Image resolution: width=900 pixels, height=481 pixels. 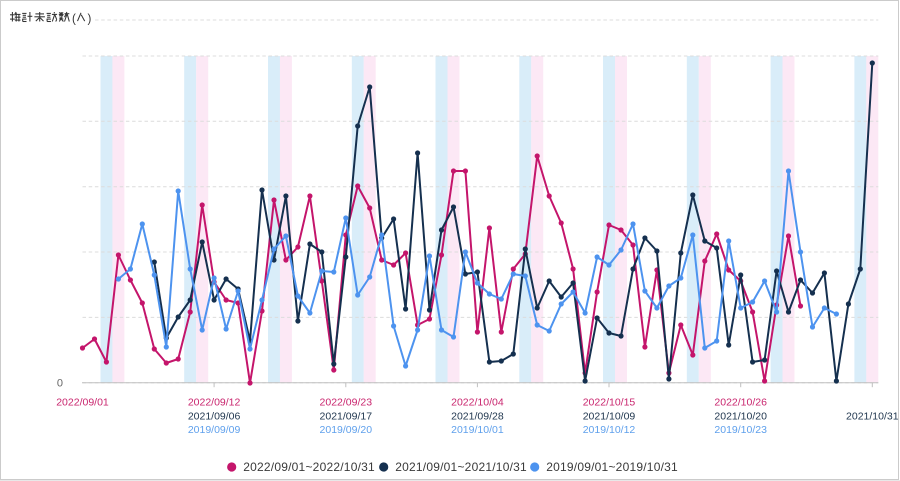 I want to click on svg-text: 2019/10/23, so click(x=740, y=430).